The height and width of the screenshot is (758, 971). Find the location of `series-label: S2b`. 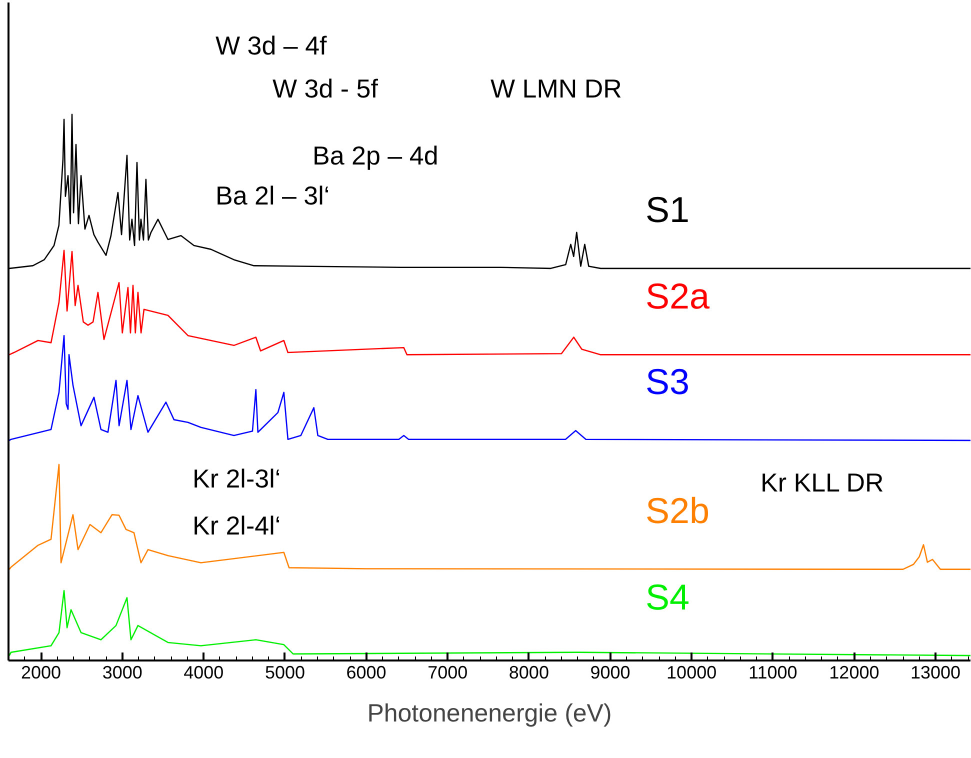

series-label: S2b is located at coordinates (678, 511).